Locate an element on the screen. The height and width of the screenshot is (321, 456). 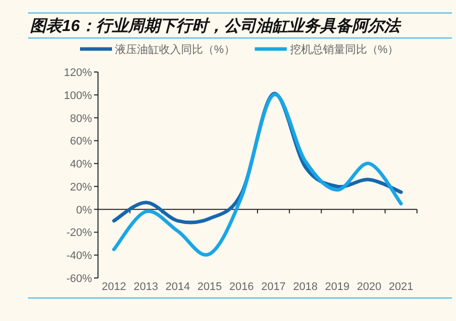
x-tick-label: 2020 is located at coordinates (369, 287).